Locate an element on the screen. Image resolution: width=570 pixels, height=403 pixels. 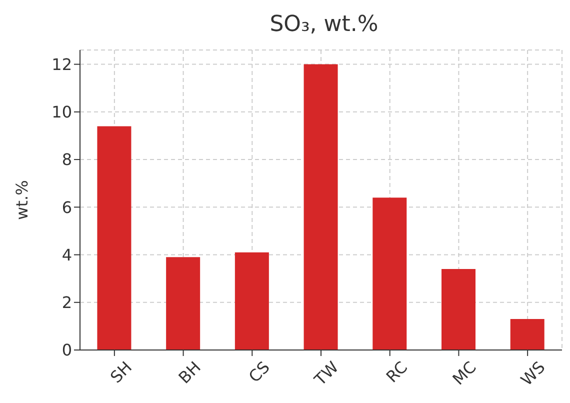
x-tick-label: BH is located at coordinates (189, 373).